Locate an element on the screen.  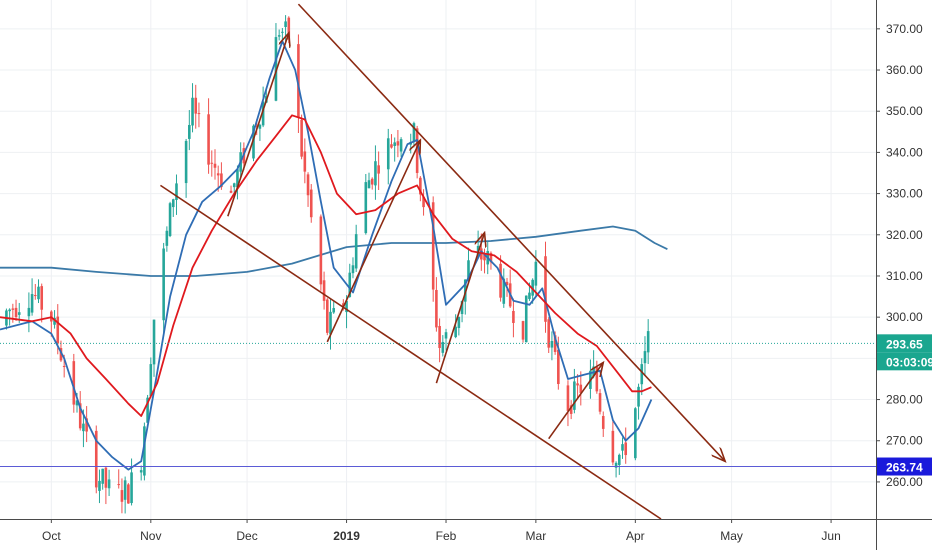
price-label-text: 293.65 is located at coordinates (904, 344).